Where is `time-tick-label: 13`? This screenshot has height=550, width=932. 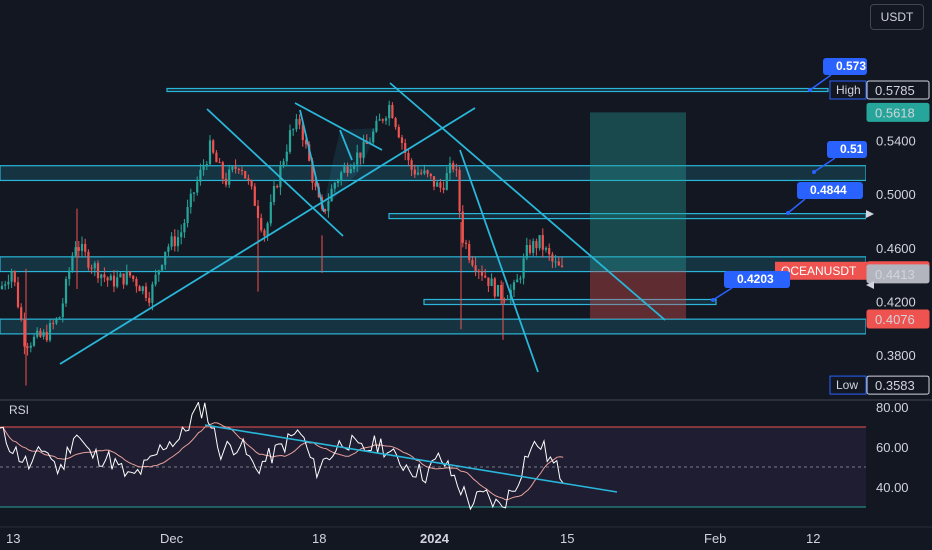 time-tick-label: 13 is located at coordinates (13, 538).